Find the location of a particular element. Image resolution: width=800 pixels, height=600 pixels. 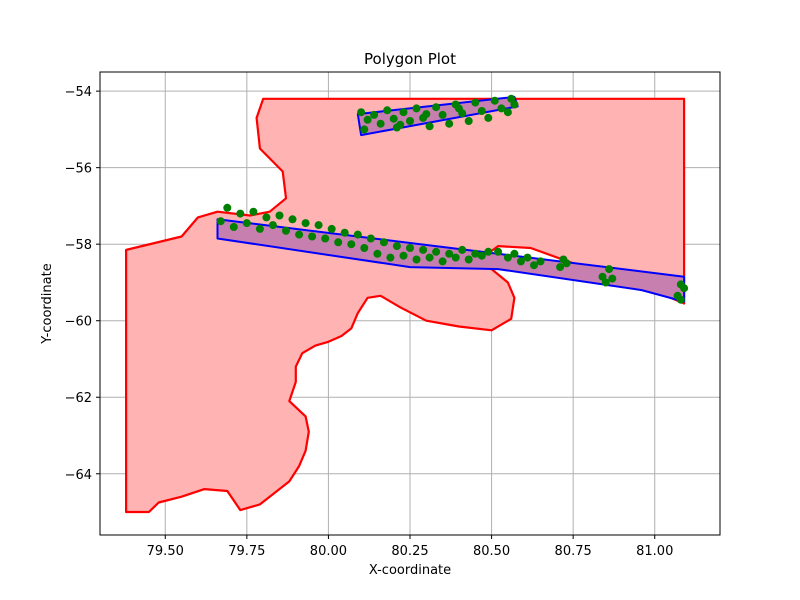

x-tick-label: 80.25 is located at coordinates (409, 551).